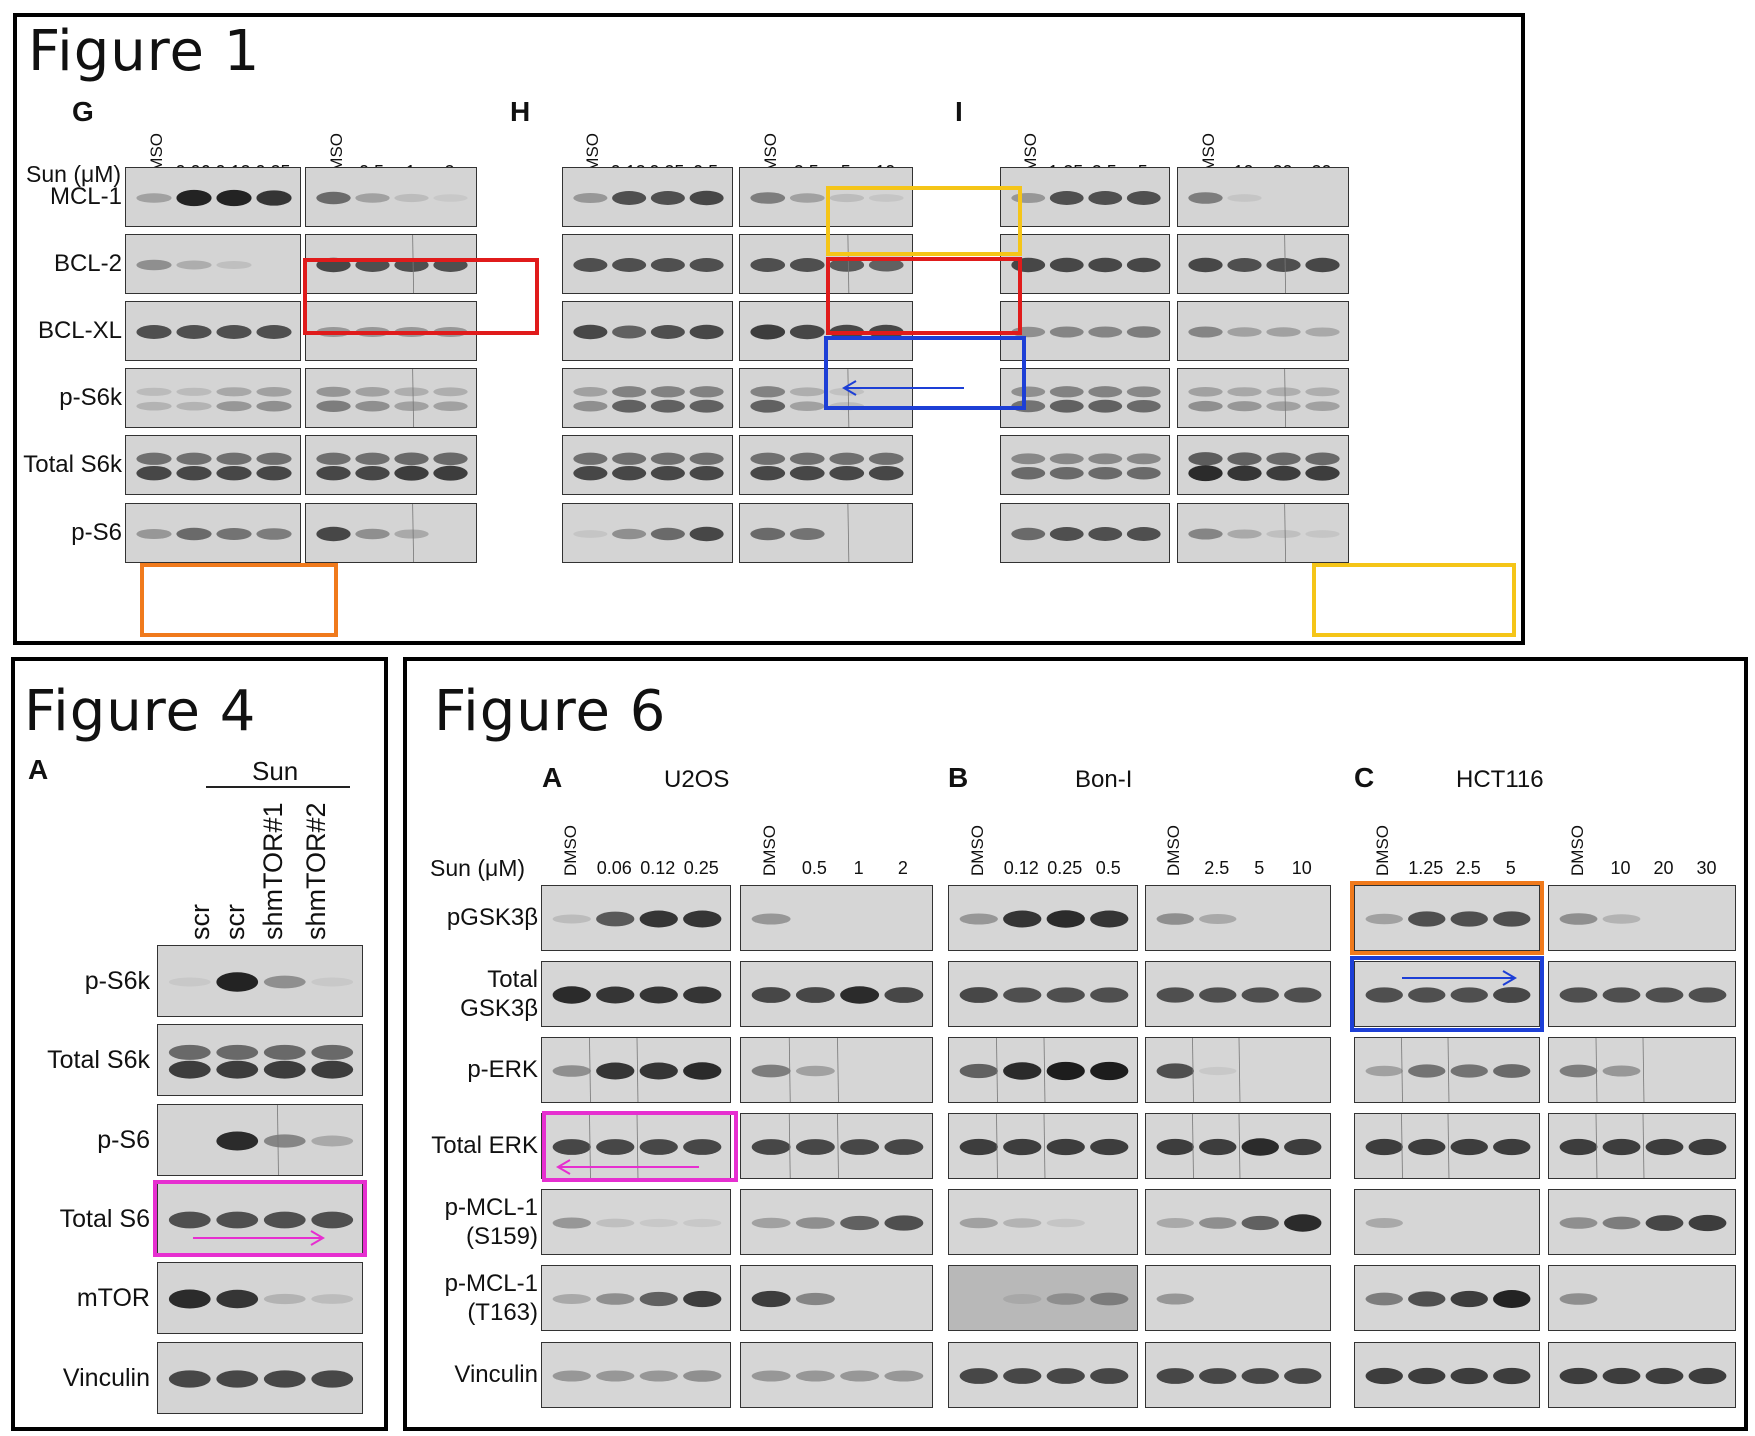 This screenshot has width=1755, height=1436. What do you see at coordinates (552, 777) in the screenshot?
I see `figure-6-panel-letter: A` at bounding box center [552, 777].